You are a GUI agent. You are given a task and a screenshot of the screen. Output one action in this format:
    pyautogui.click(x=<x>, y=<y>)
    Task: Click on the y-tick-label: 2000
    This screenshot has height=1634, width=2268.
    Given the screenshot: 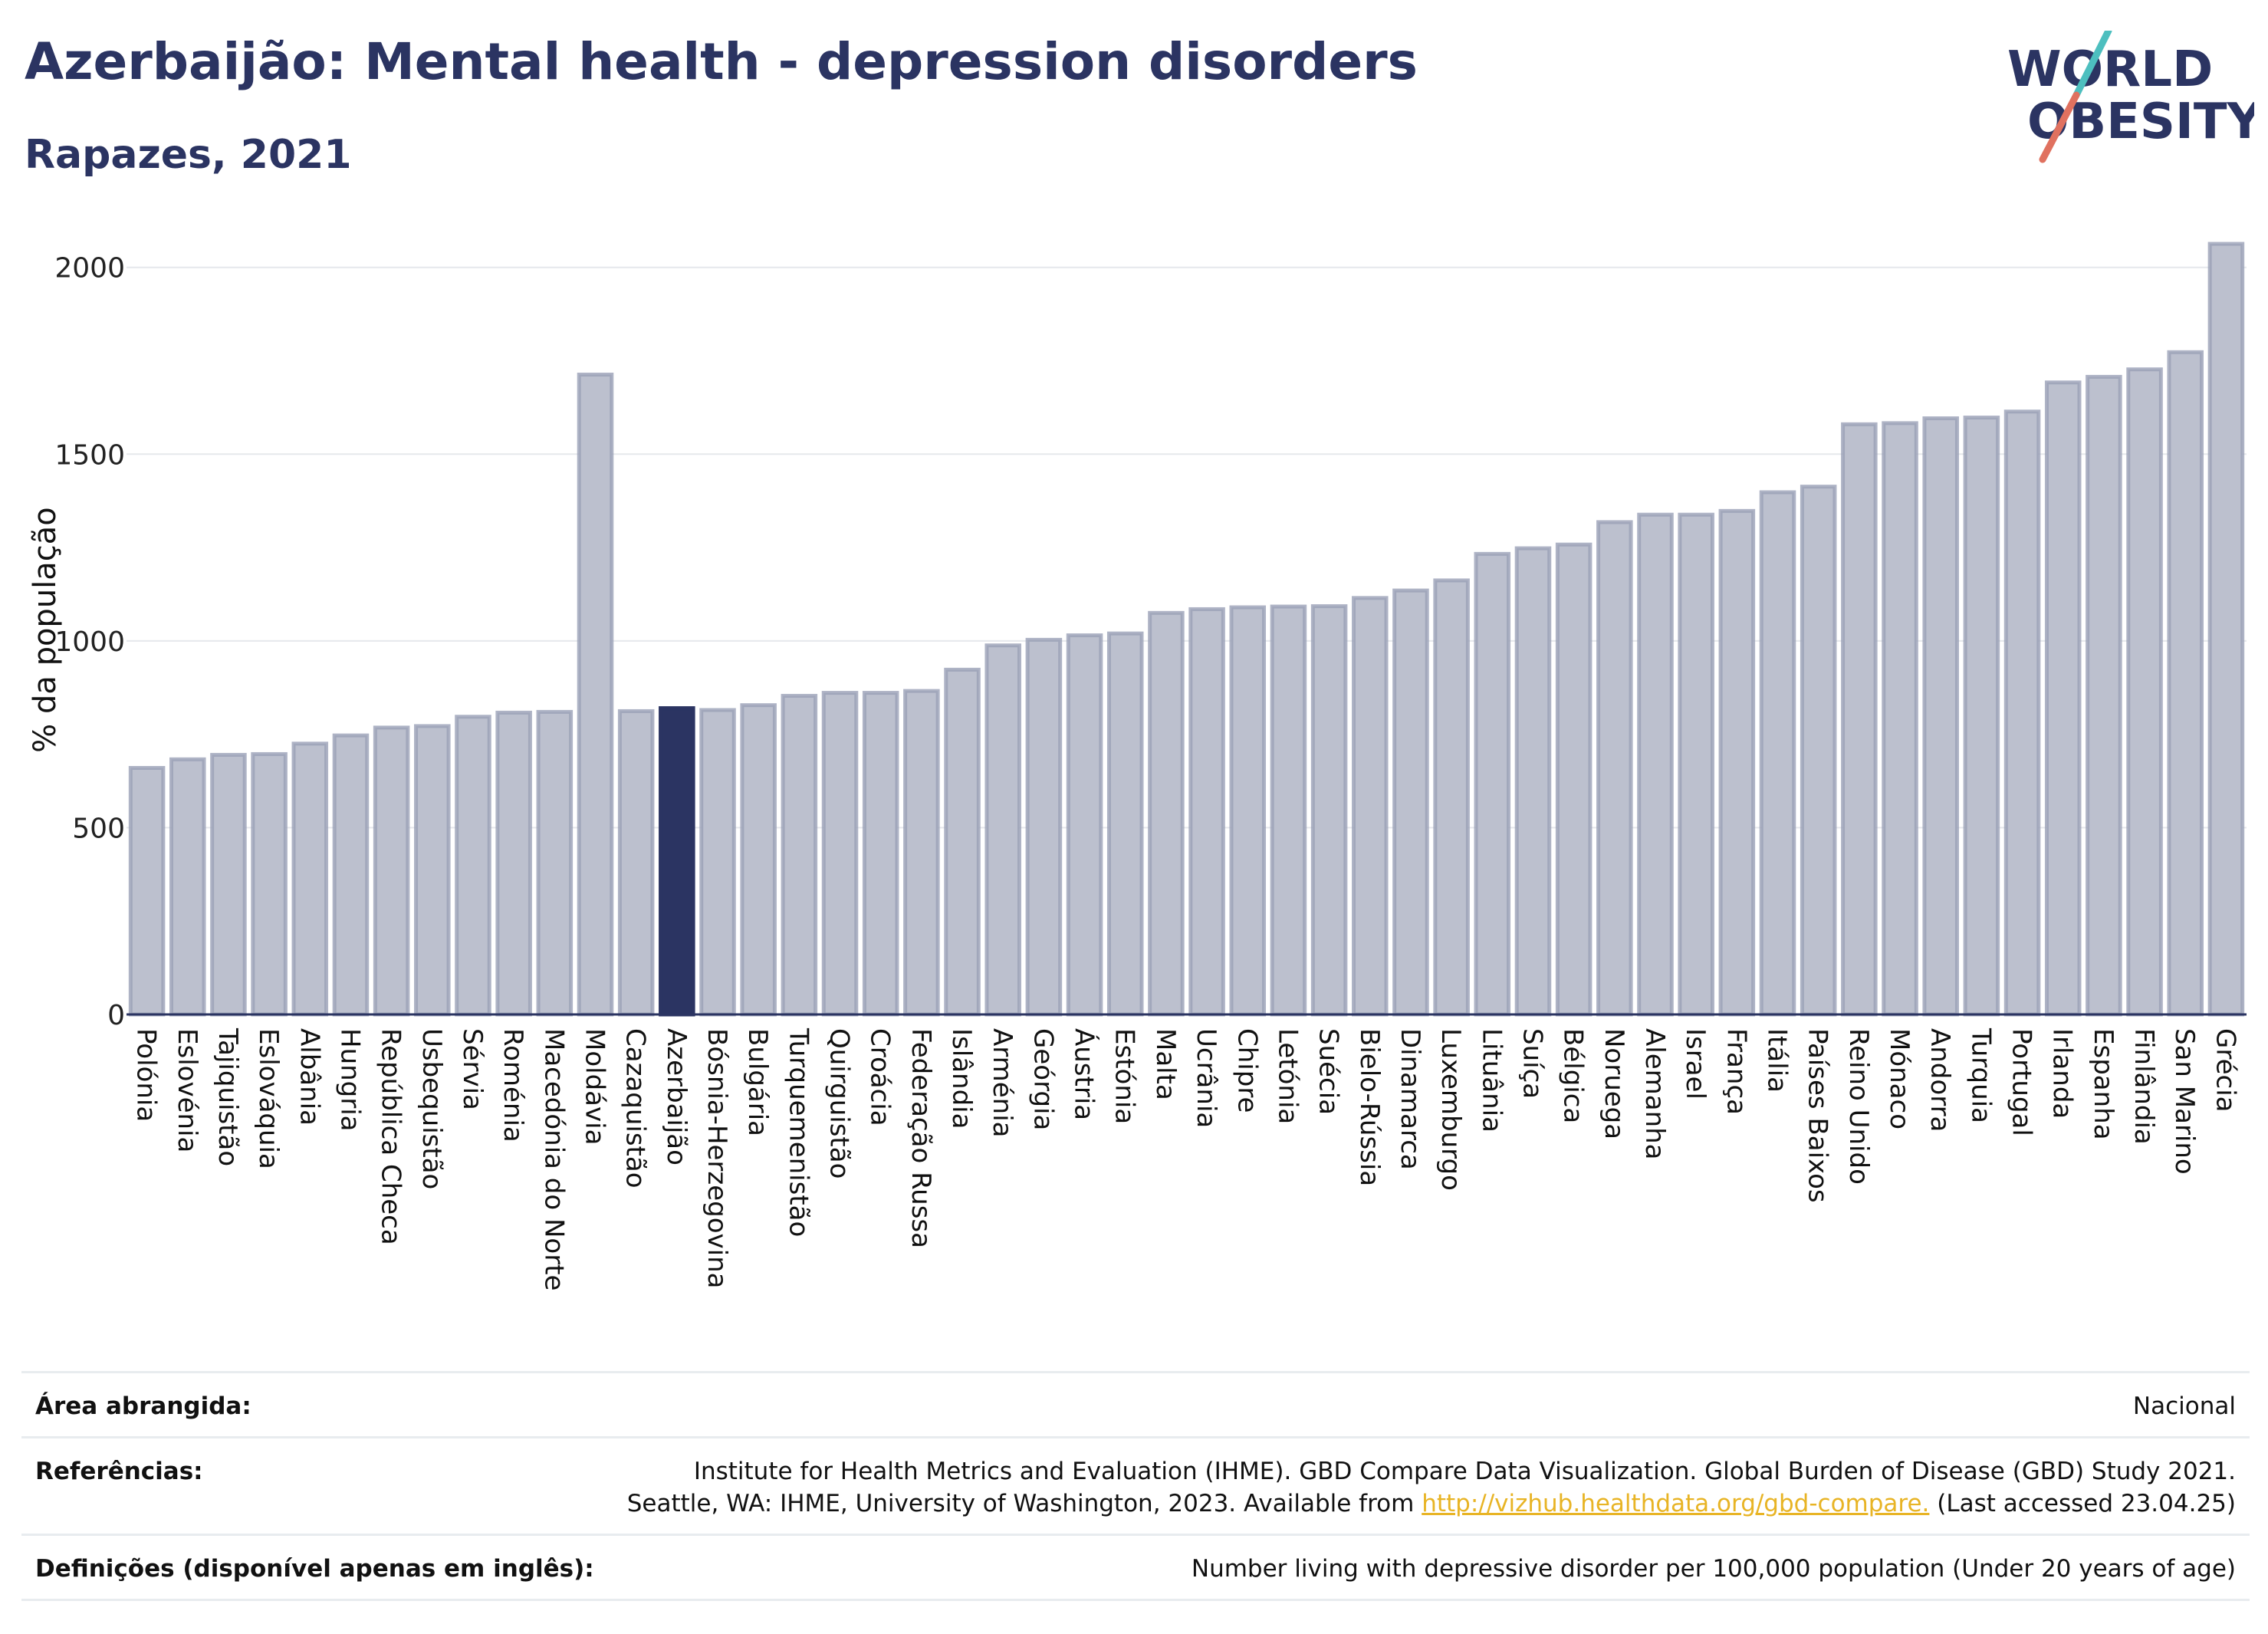 What is the action you would take?
    pyautogui.click(x=89, y=269)
    